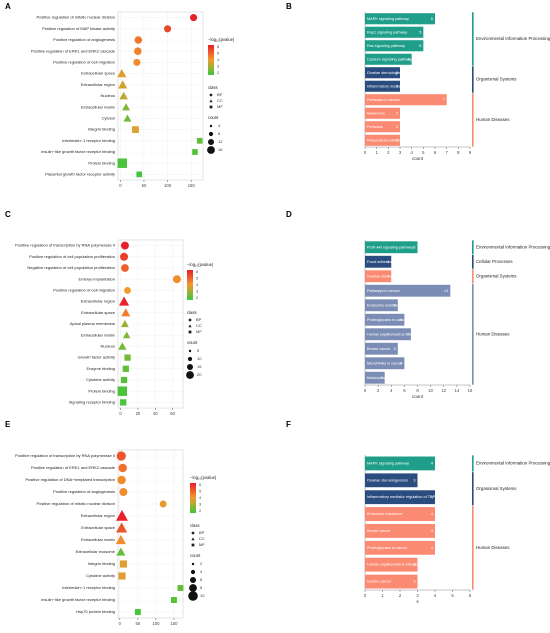 The height and width of the screenshot is (633, 550). I want to click on y-category-label: Signaling receptor binding, so click(92, 401).